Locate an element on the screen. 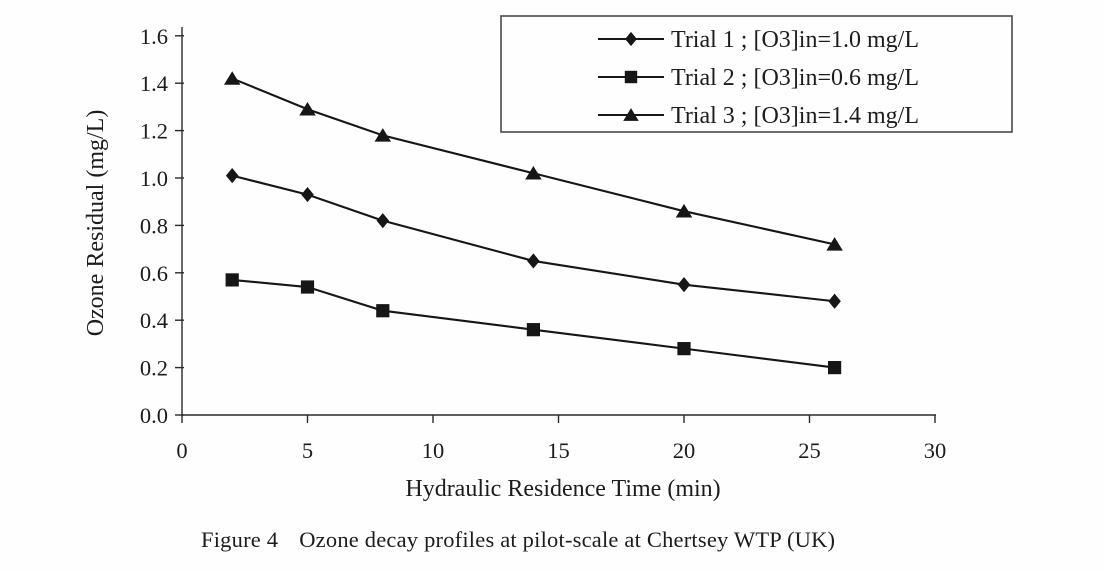 The width and height of the screenshot is (1105, 572). legend-diamond-icon is located at coordinates (631, 39).